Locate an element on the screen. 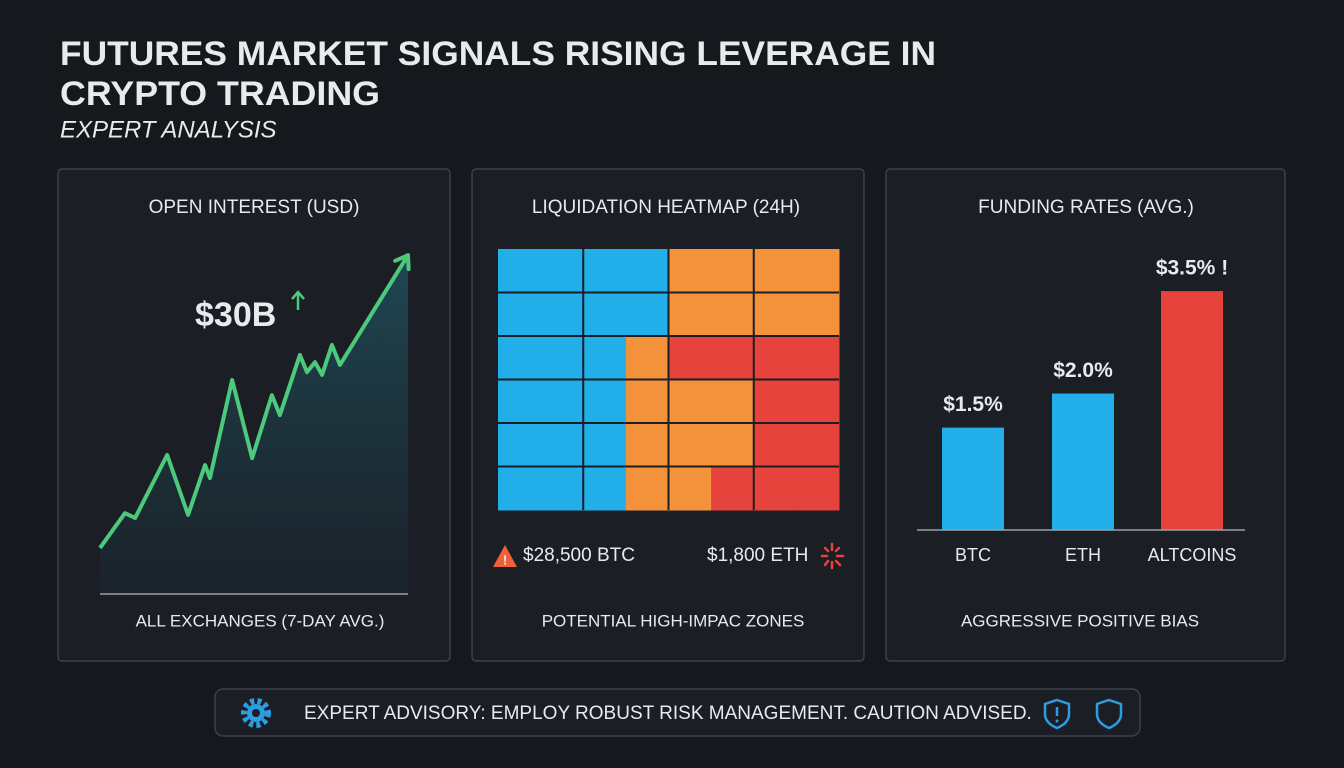  value-label: $1.5% is located at coordinates (973, 404).